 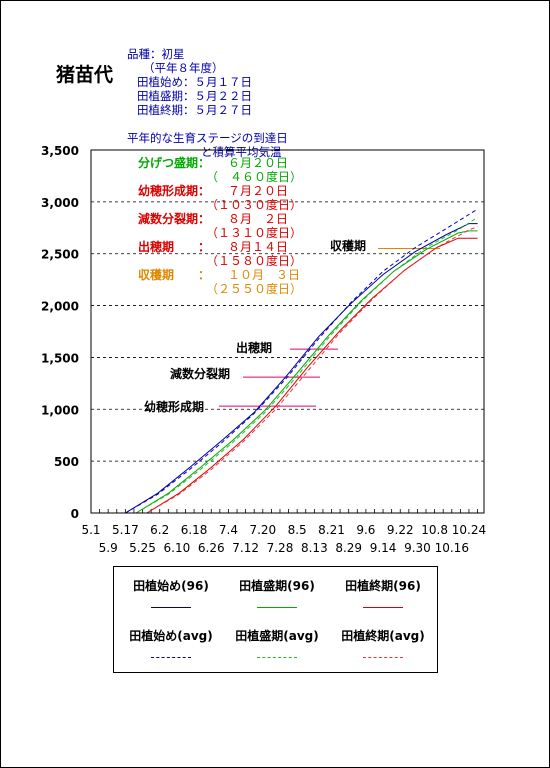 What do you see at coordinates (365, 530) in the screenshot?
I see `x-tick-label: 9.6` at bounding box center [365, 530].